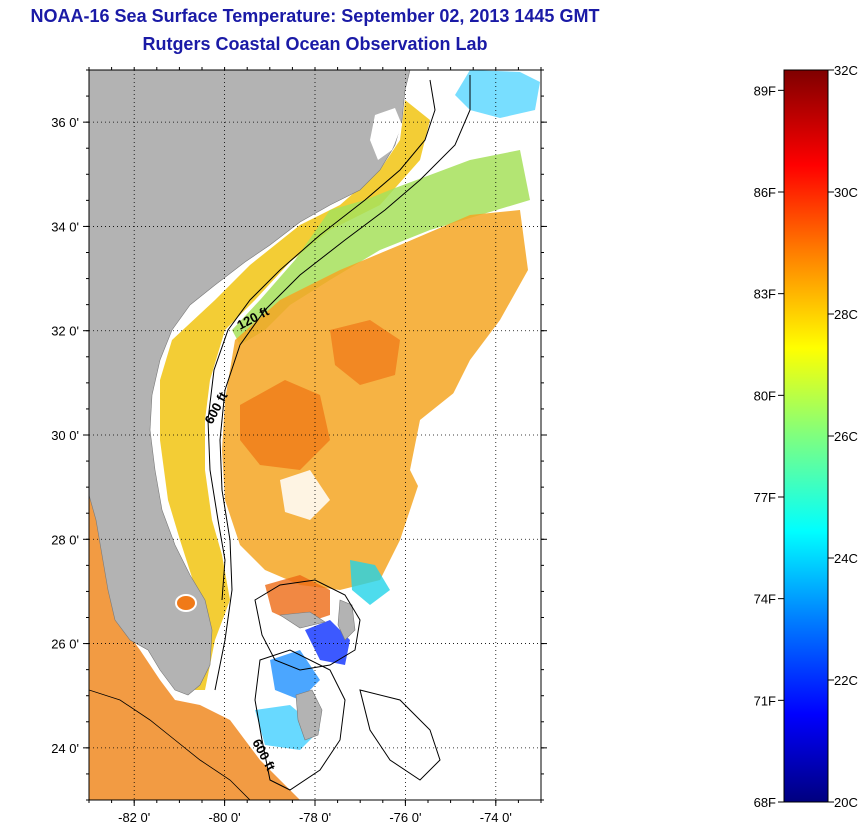 The image size is (865, 832). Describe the element at coordinates (309, 715) in the screenshot. I see `bahamas-andros` at that location.